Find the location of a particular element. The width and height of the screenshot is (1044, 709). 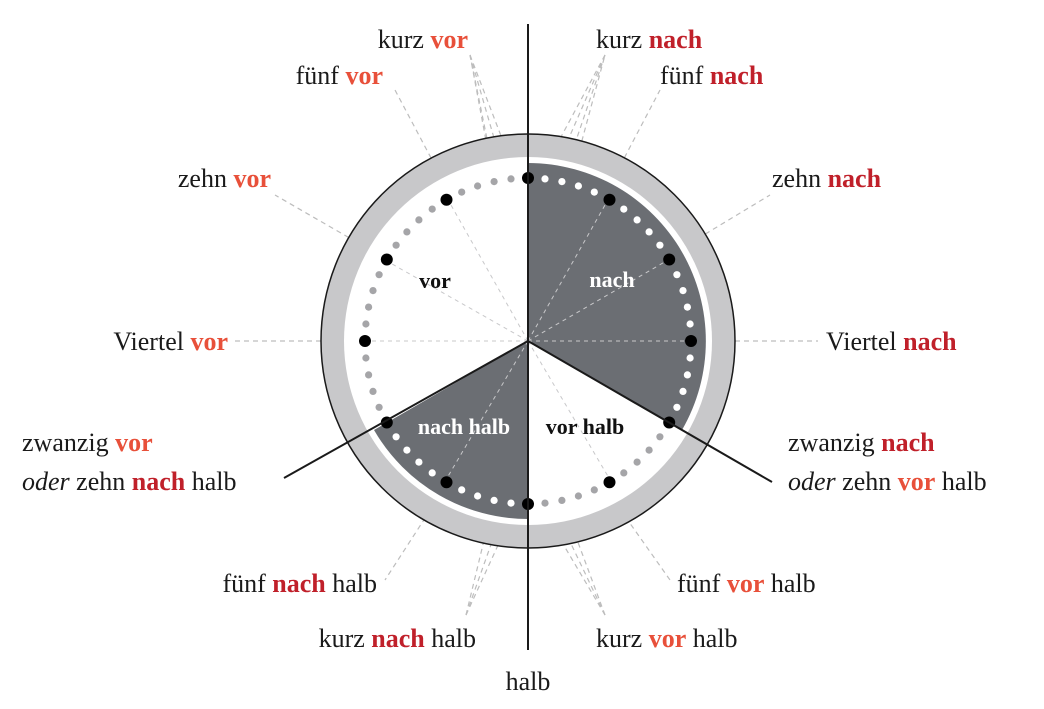

label-kurz-nach-halb: kurz nach halb is located at coordinates (397, 638).